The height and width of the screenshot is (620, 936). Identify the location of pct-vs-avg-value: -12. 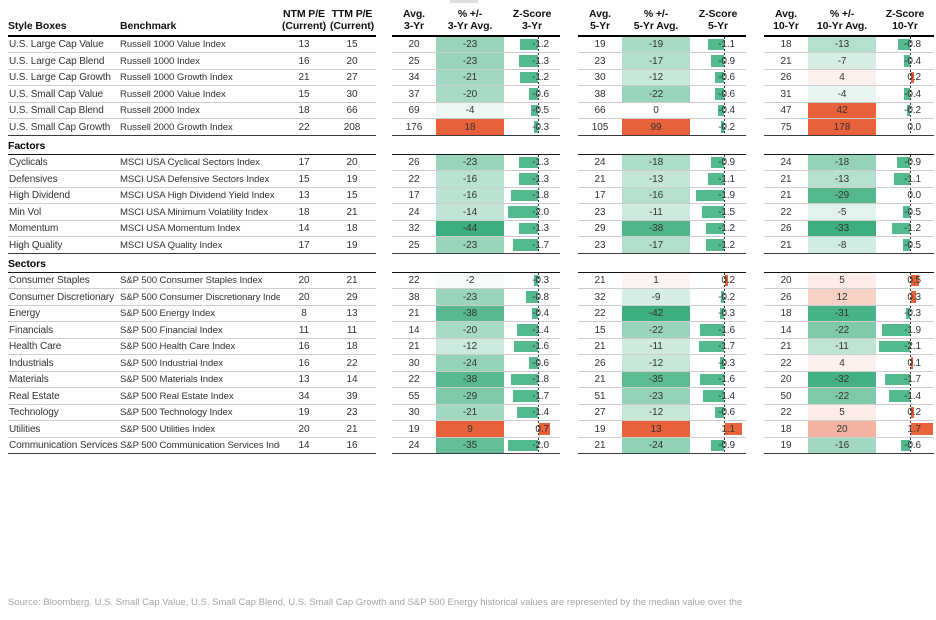
(656, 363).